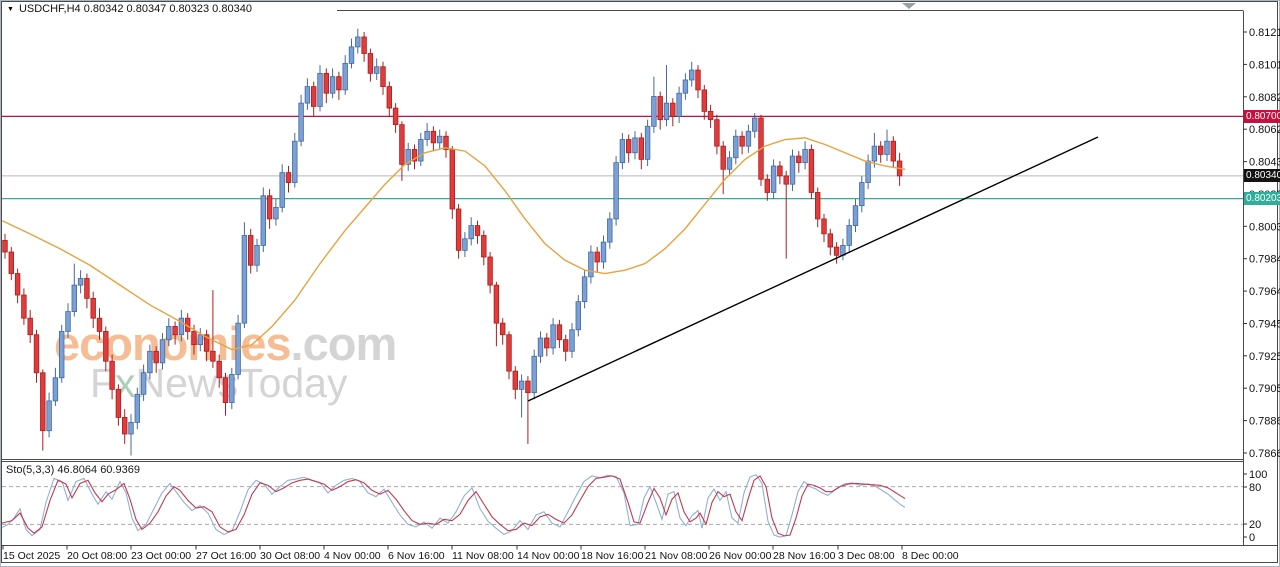 This screenshot has height=567, width=1280. What do you see at coordinates (30, 470) in the screenshot?
I see `stochastic-name: Sto(5,3,3)` at bounding box center [30, 470].